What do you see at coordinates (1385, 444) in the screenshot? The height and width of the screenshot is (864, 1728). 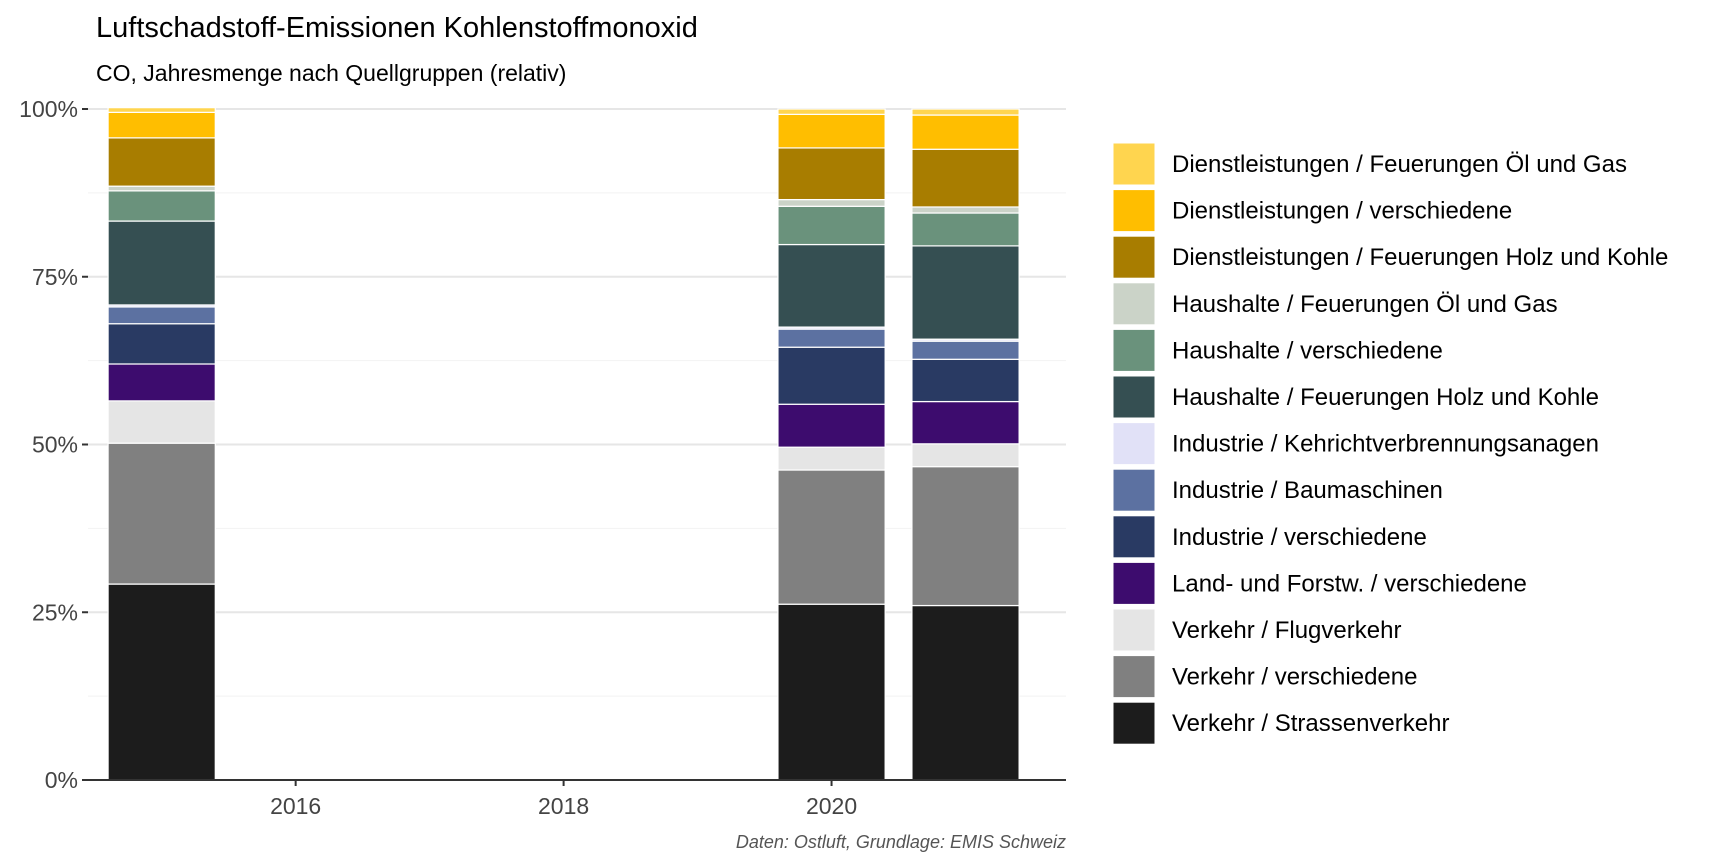 I see `legend-label: Industrie / Kehrichtverbrennungsanagen` at bounding box center [1385, 444].